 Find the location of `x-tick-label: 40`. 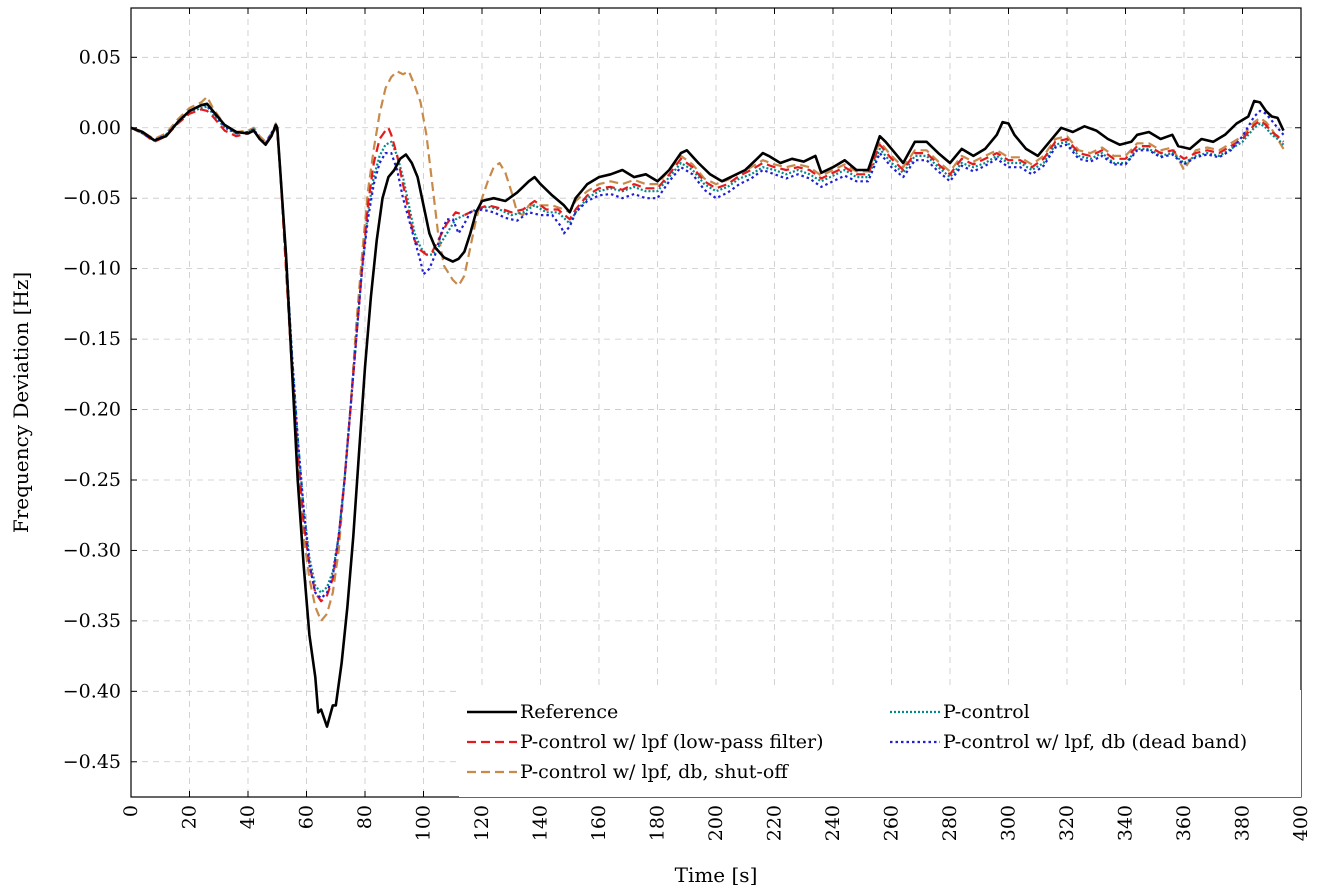

x-tick-label: 40 is located at coordinates (248, 817).